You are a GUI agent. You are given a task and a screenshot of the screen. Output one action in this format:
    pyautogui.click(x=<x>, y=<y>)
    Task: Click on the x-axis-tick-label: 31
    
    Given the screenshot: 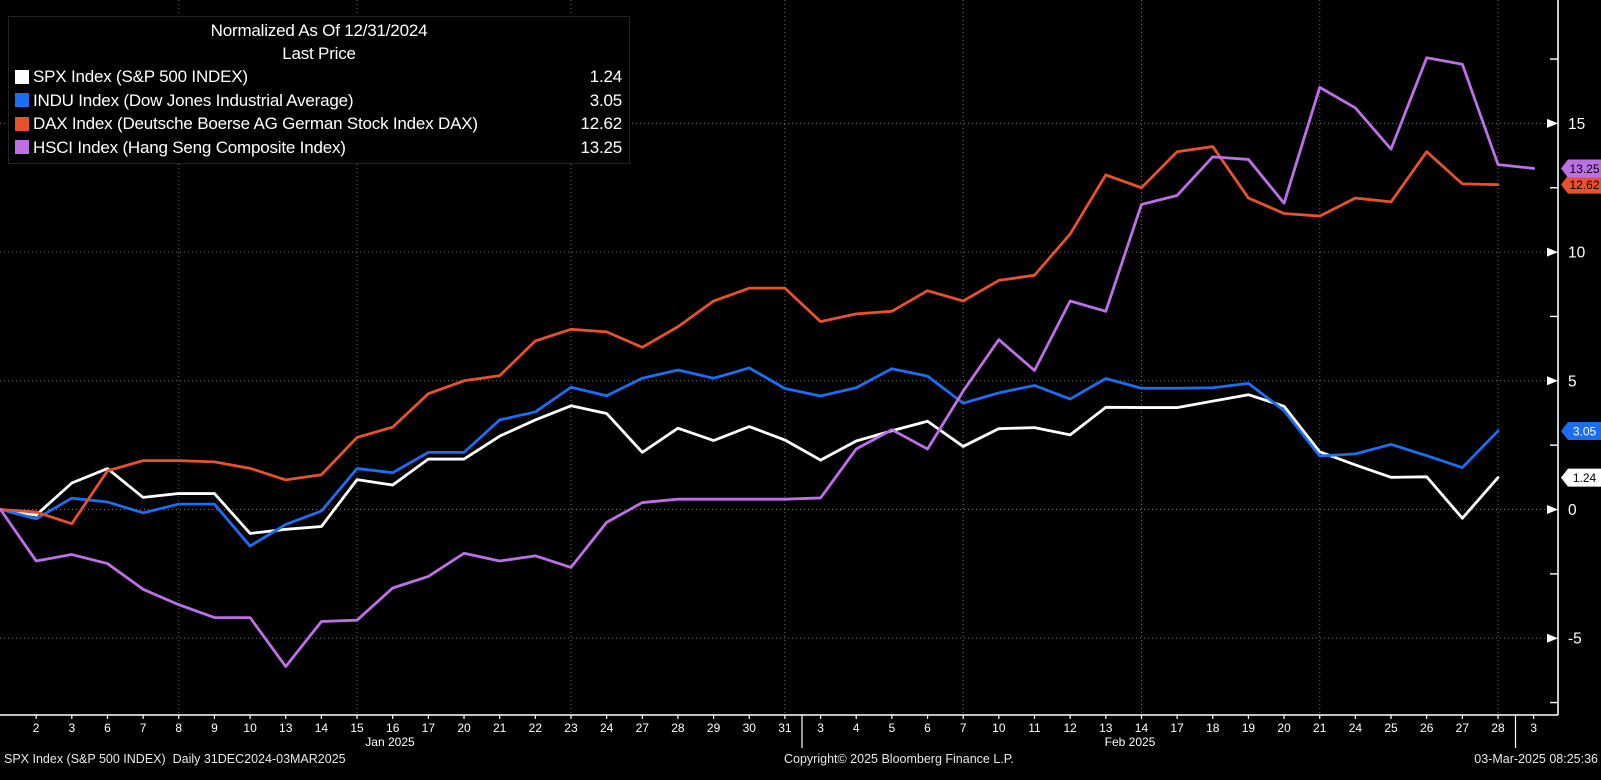 What is the action you would take?
    pyautogui.click(x=785, y=728)
    